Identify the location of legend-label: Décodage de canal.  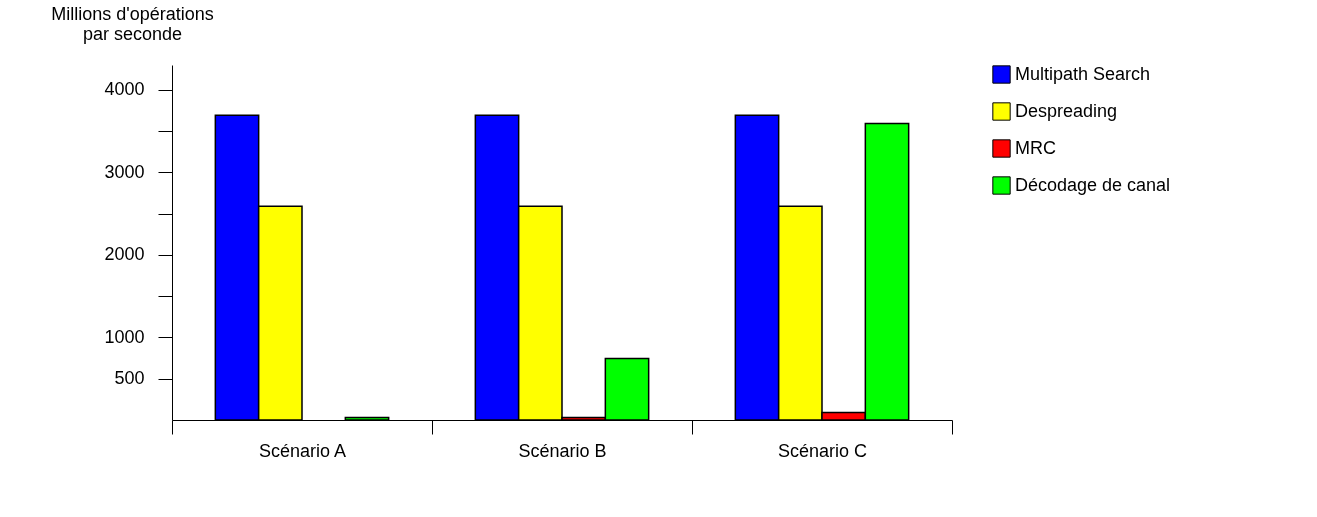
(1093, 184).